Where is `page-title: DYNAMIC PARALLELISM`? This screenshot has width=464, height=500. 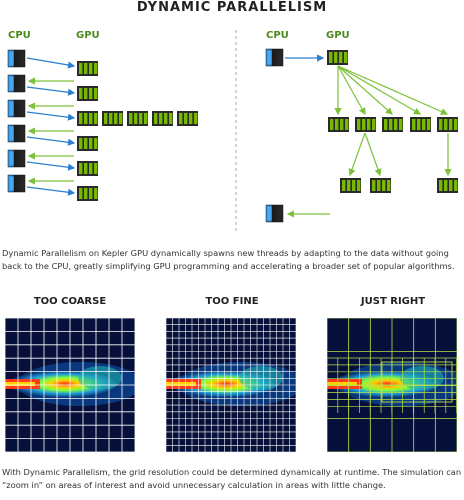 page-title: DYNAMIC PARALLELISM is located at coordinates (232, 7).